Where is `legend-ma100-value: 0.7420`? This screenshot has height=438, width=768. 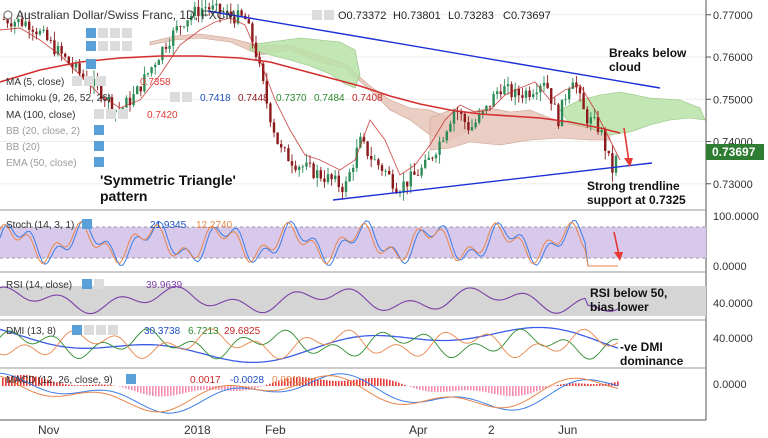
legend-ma100-value: 0.7420 is located at coordinates (162, 115).